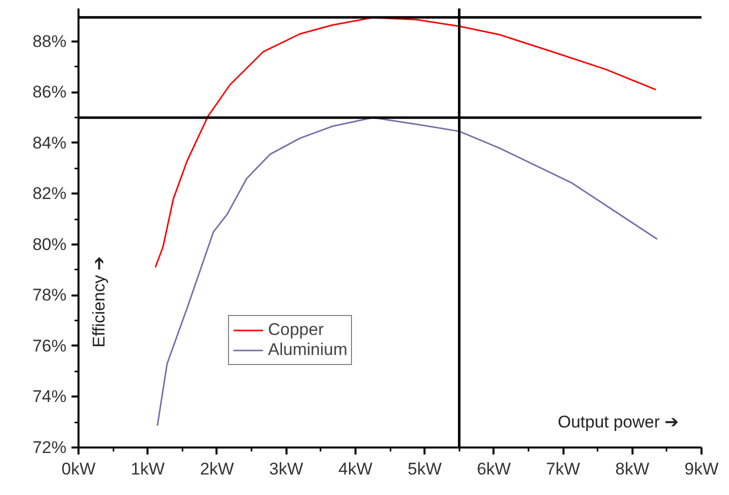 The height and width of the screenshot is (495, 729). I want to click on y-tick-label: 76%, so click(49, 346).